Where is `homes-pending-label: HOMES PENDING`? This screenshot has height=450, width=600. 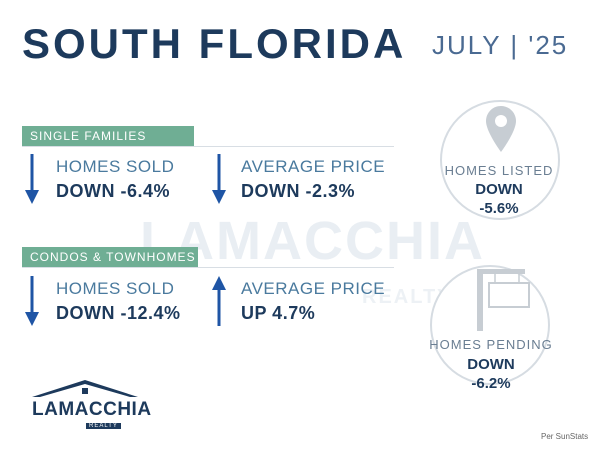 homes-pending-label: HOMES PENDING is located at coordinates (491, 344).